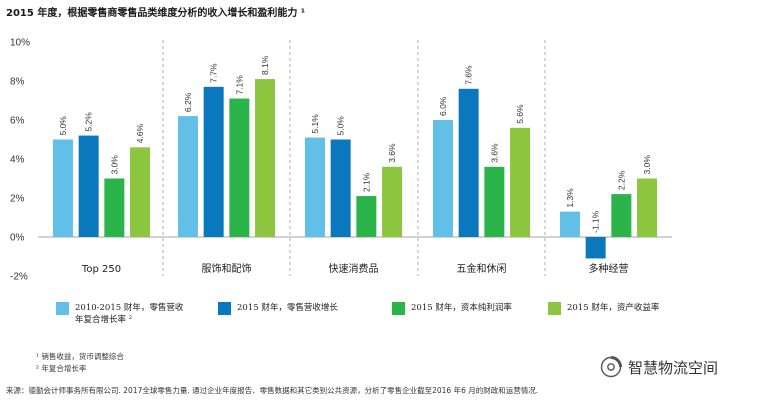  I want to click on y-tick-label: -2%, so click(19, 277).